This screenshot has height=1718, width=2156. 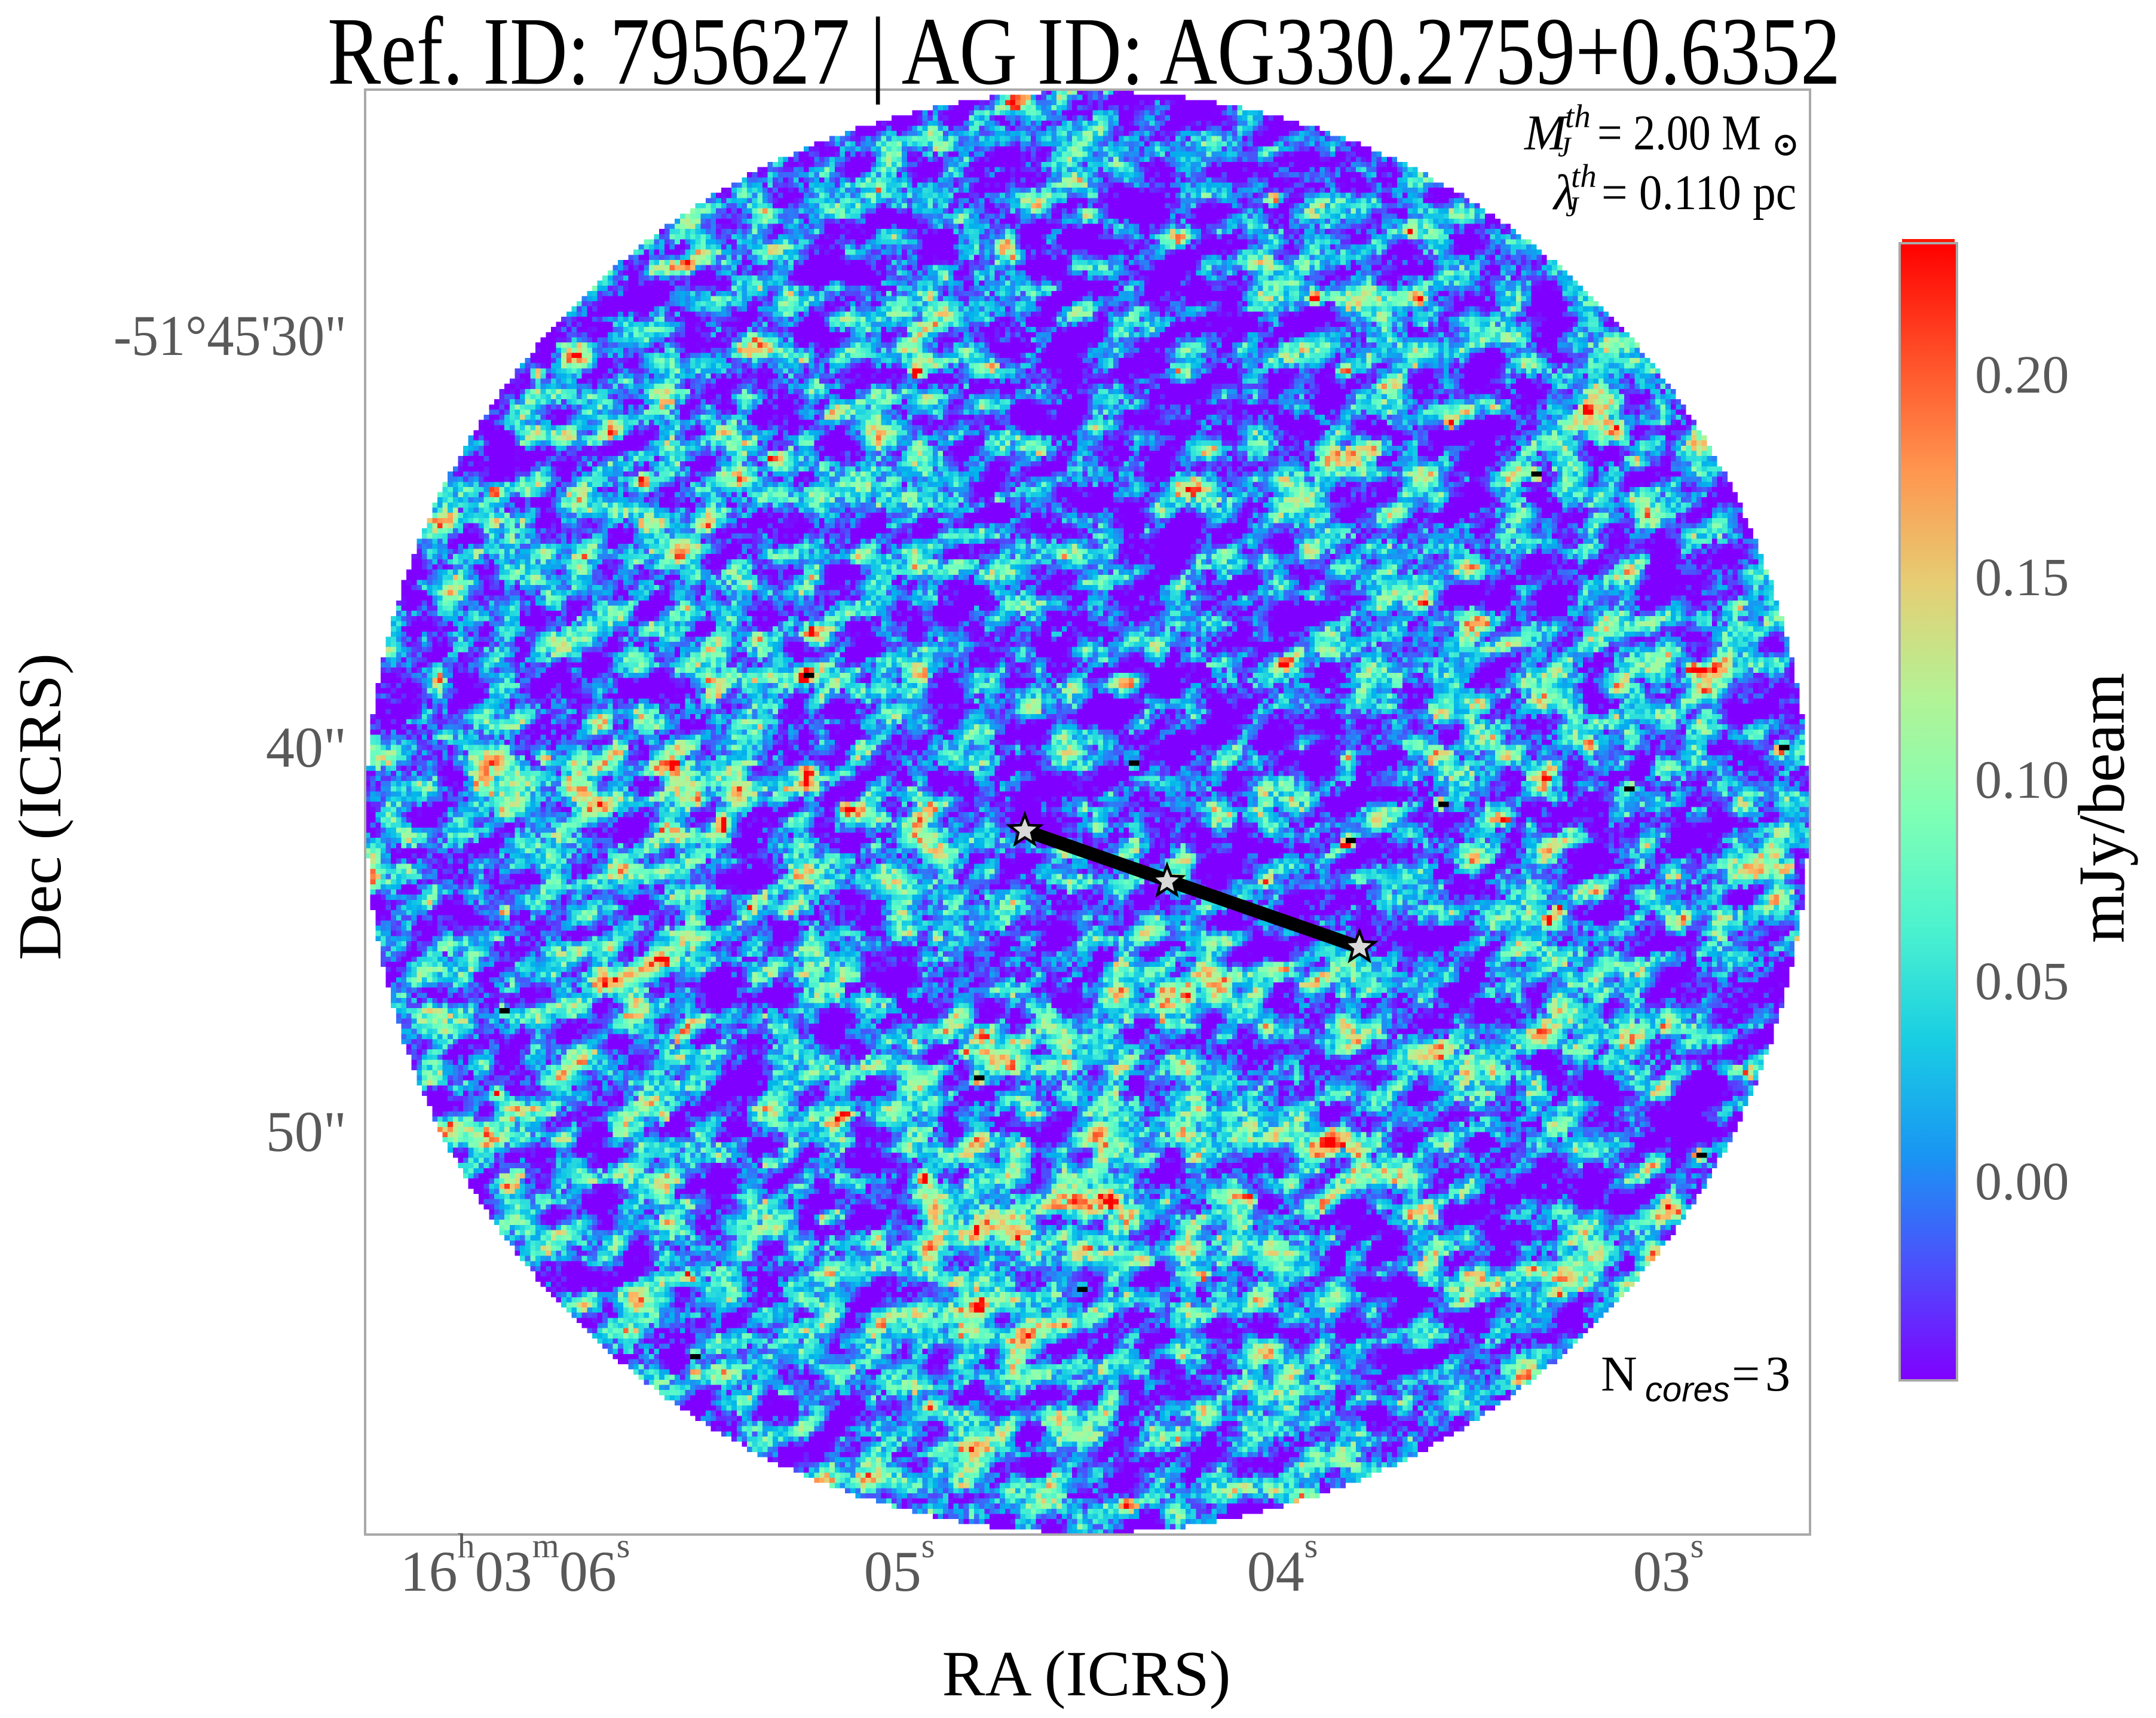 What do you see at coordinates (515, 1564) in the screenshot?
I see `svg-text: 16h03m06s` at bounding box center [515, 1564].